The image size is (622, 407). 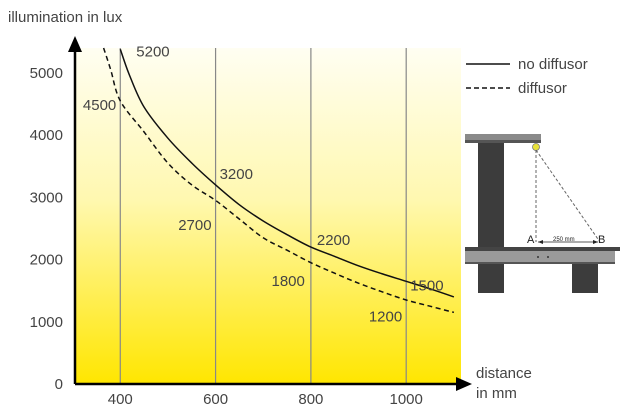 What do you see at coordinates (333, 240) in the screenshot?
I see `data-label-2200: 2200` at bounding box center [333, 240].